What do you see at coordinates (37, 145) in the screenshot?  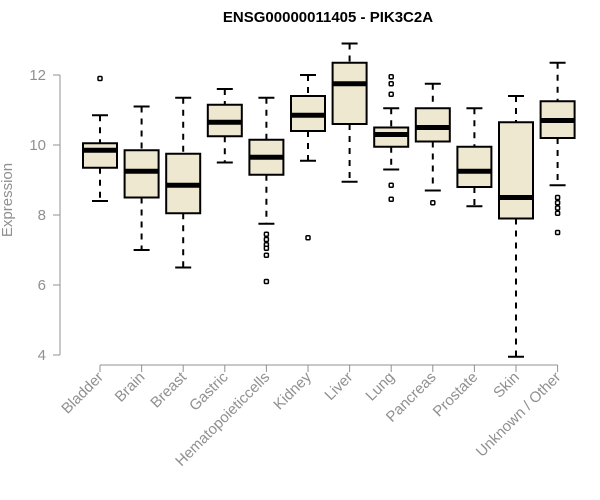 I see `y-tick-label: 10` at bounding box center [37, 145].